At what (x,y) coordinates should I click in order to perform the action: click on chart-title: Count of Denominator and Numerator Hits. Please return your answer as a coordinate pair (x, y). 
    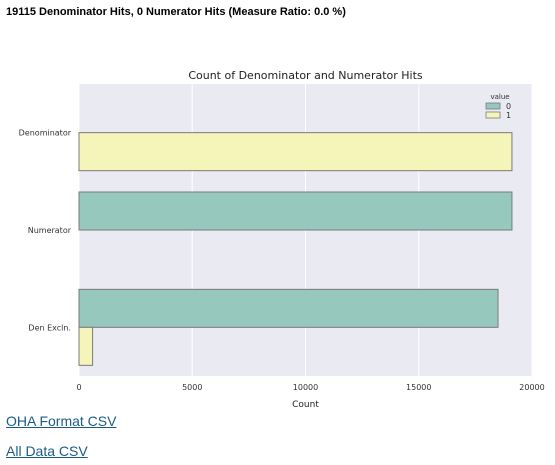
    Looking at the image, I should click on (305, 75).